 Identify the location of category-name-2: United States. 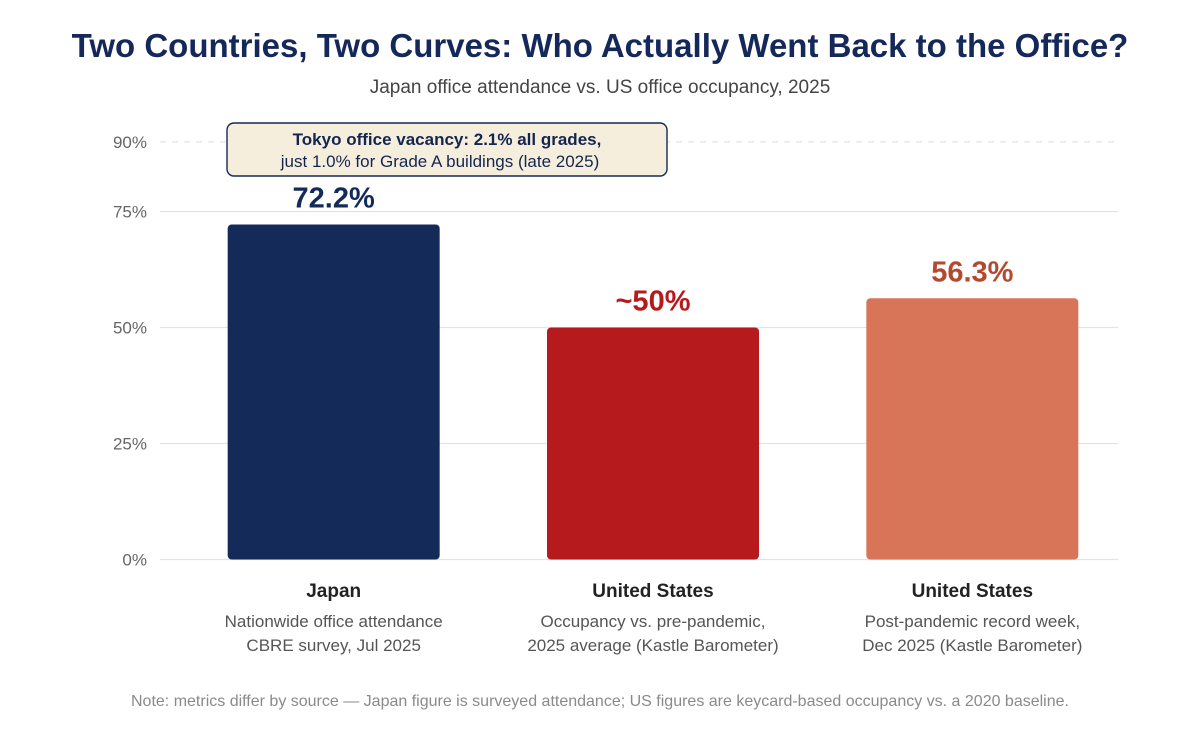
(652, 591).